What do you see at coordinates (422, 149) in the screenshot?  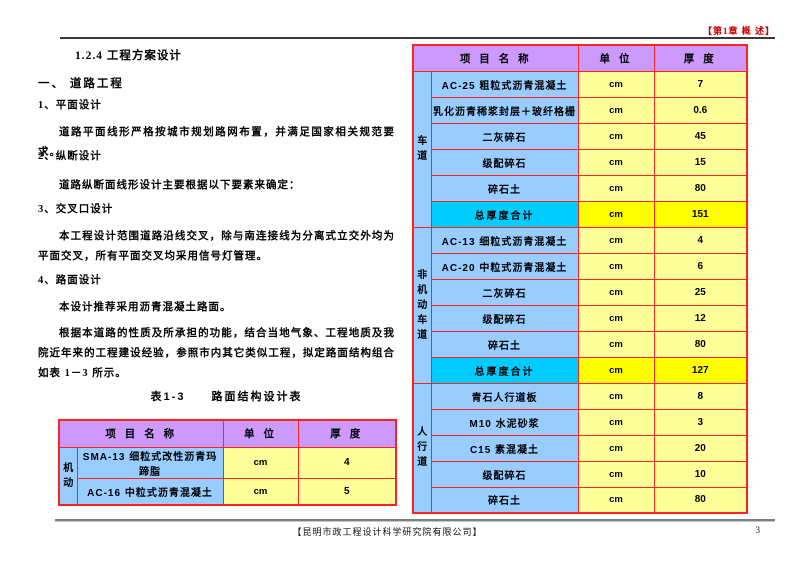 I see `group-label-carriageway: 车道` at bounding box center [422, 149].